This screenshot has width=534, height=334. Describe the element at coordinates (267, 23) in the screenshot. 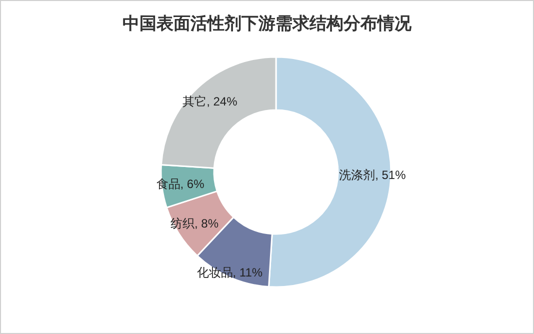

I see `chart-title: 中国表面活性剂下游需求结构分布情况` at that location.